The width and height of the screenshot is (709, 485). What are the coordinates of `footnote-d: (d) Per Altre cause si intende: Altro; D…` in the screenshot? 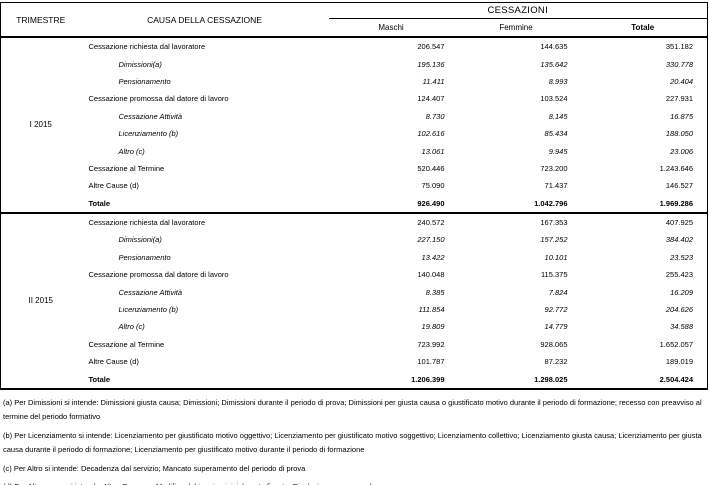 It's located at (354, 482).